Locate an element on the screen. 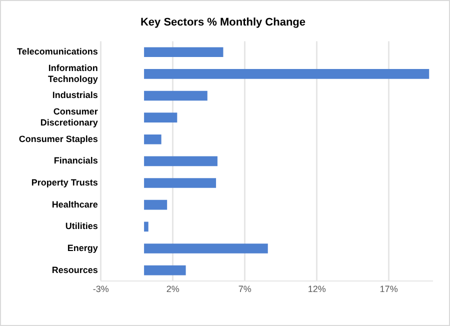  y-tick-label: Information Technology is located at coordinates (73, 73).